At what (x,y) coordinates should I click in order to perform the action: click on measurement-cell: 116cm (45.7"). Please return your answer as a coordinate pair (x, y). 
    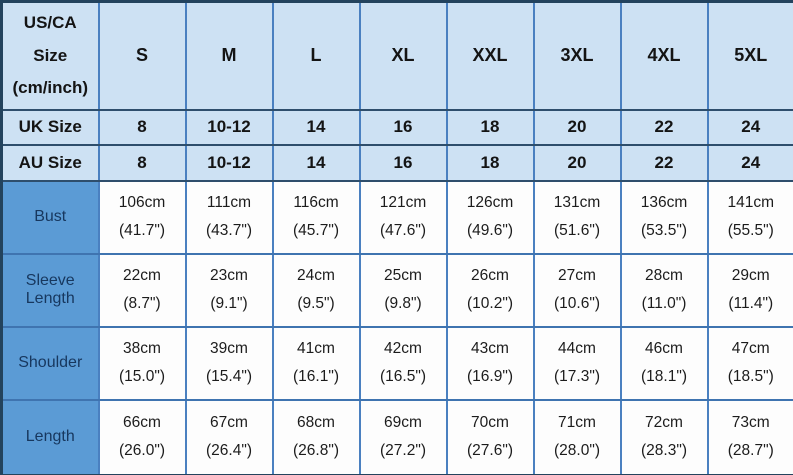
    Looking at the image, I should click on (316, 217).